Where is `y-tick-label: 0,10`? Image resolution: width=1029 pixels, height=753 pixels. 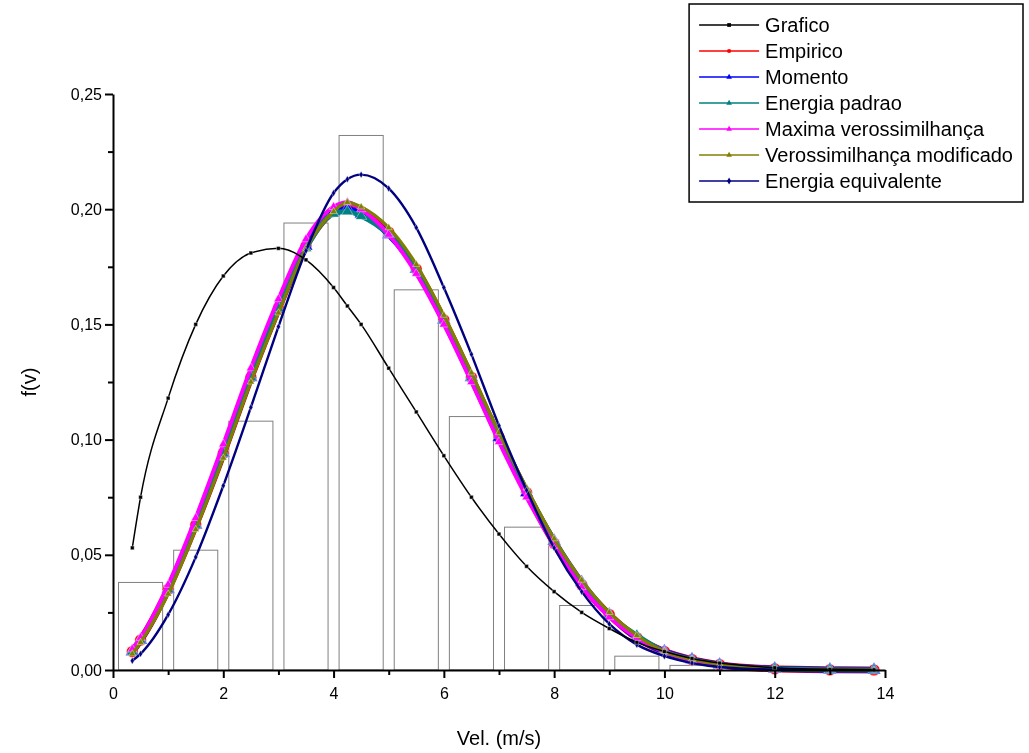 y-tick-label: 0,10 is located at coordinates (86, 440).